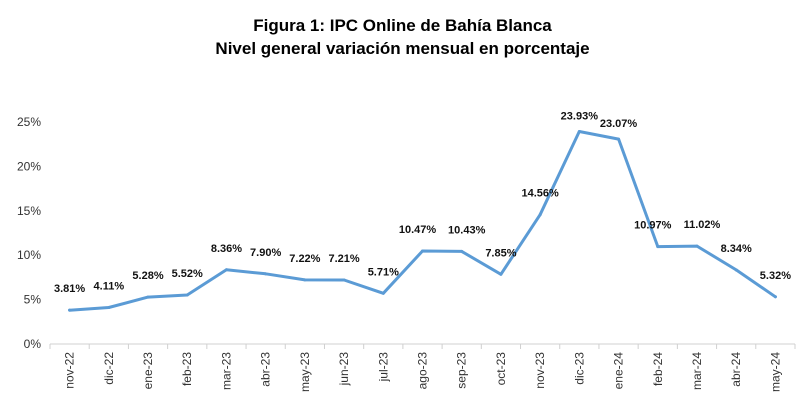  Describe the element at coordinates (304, 259) in the screenshot. I see `data-label: 7.22%` at that location.